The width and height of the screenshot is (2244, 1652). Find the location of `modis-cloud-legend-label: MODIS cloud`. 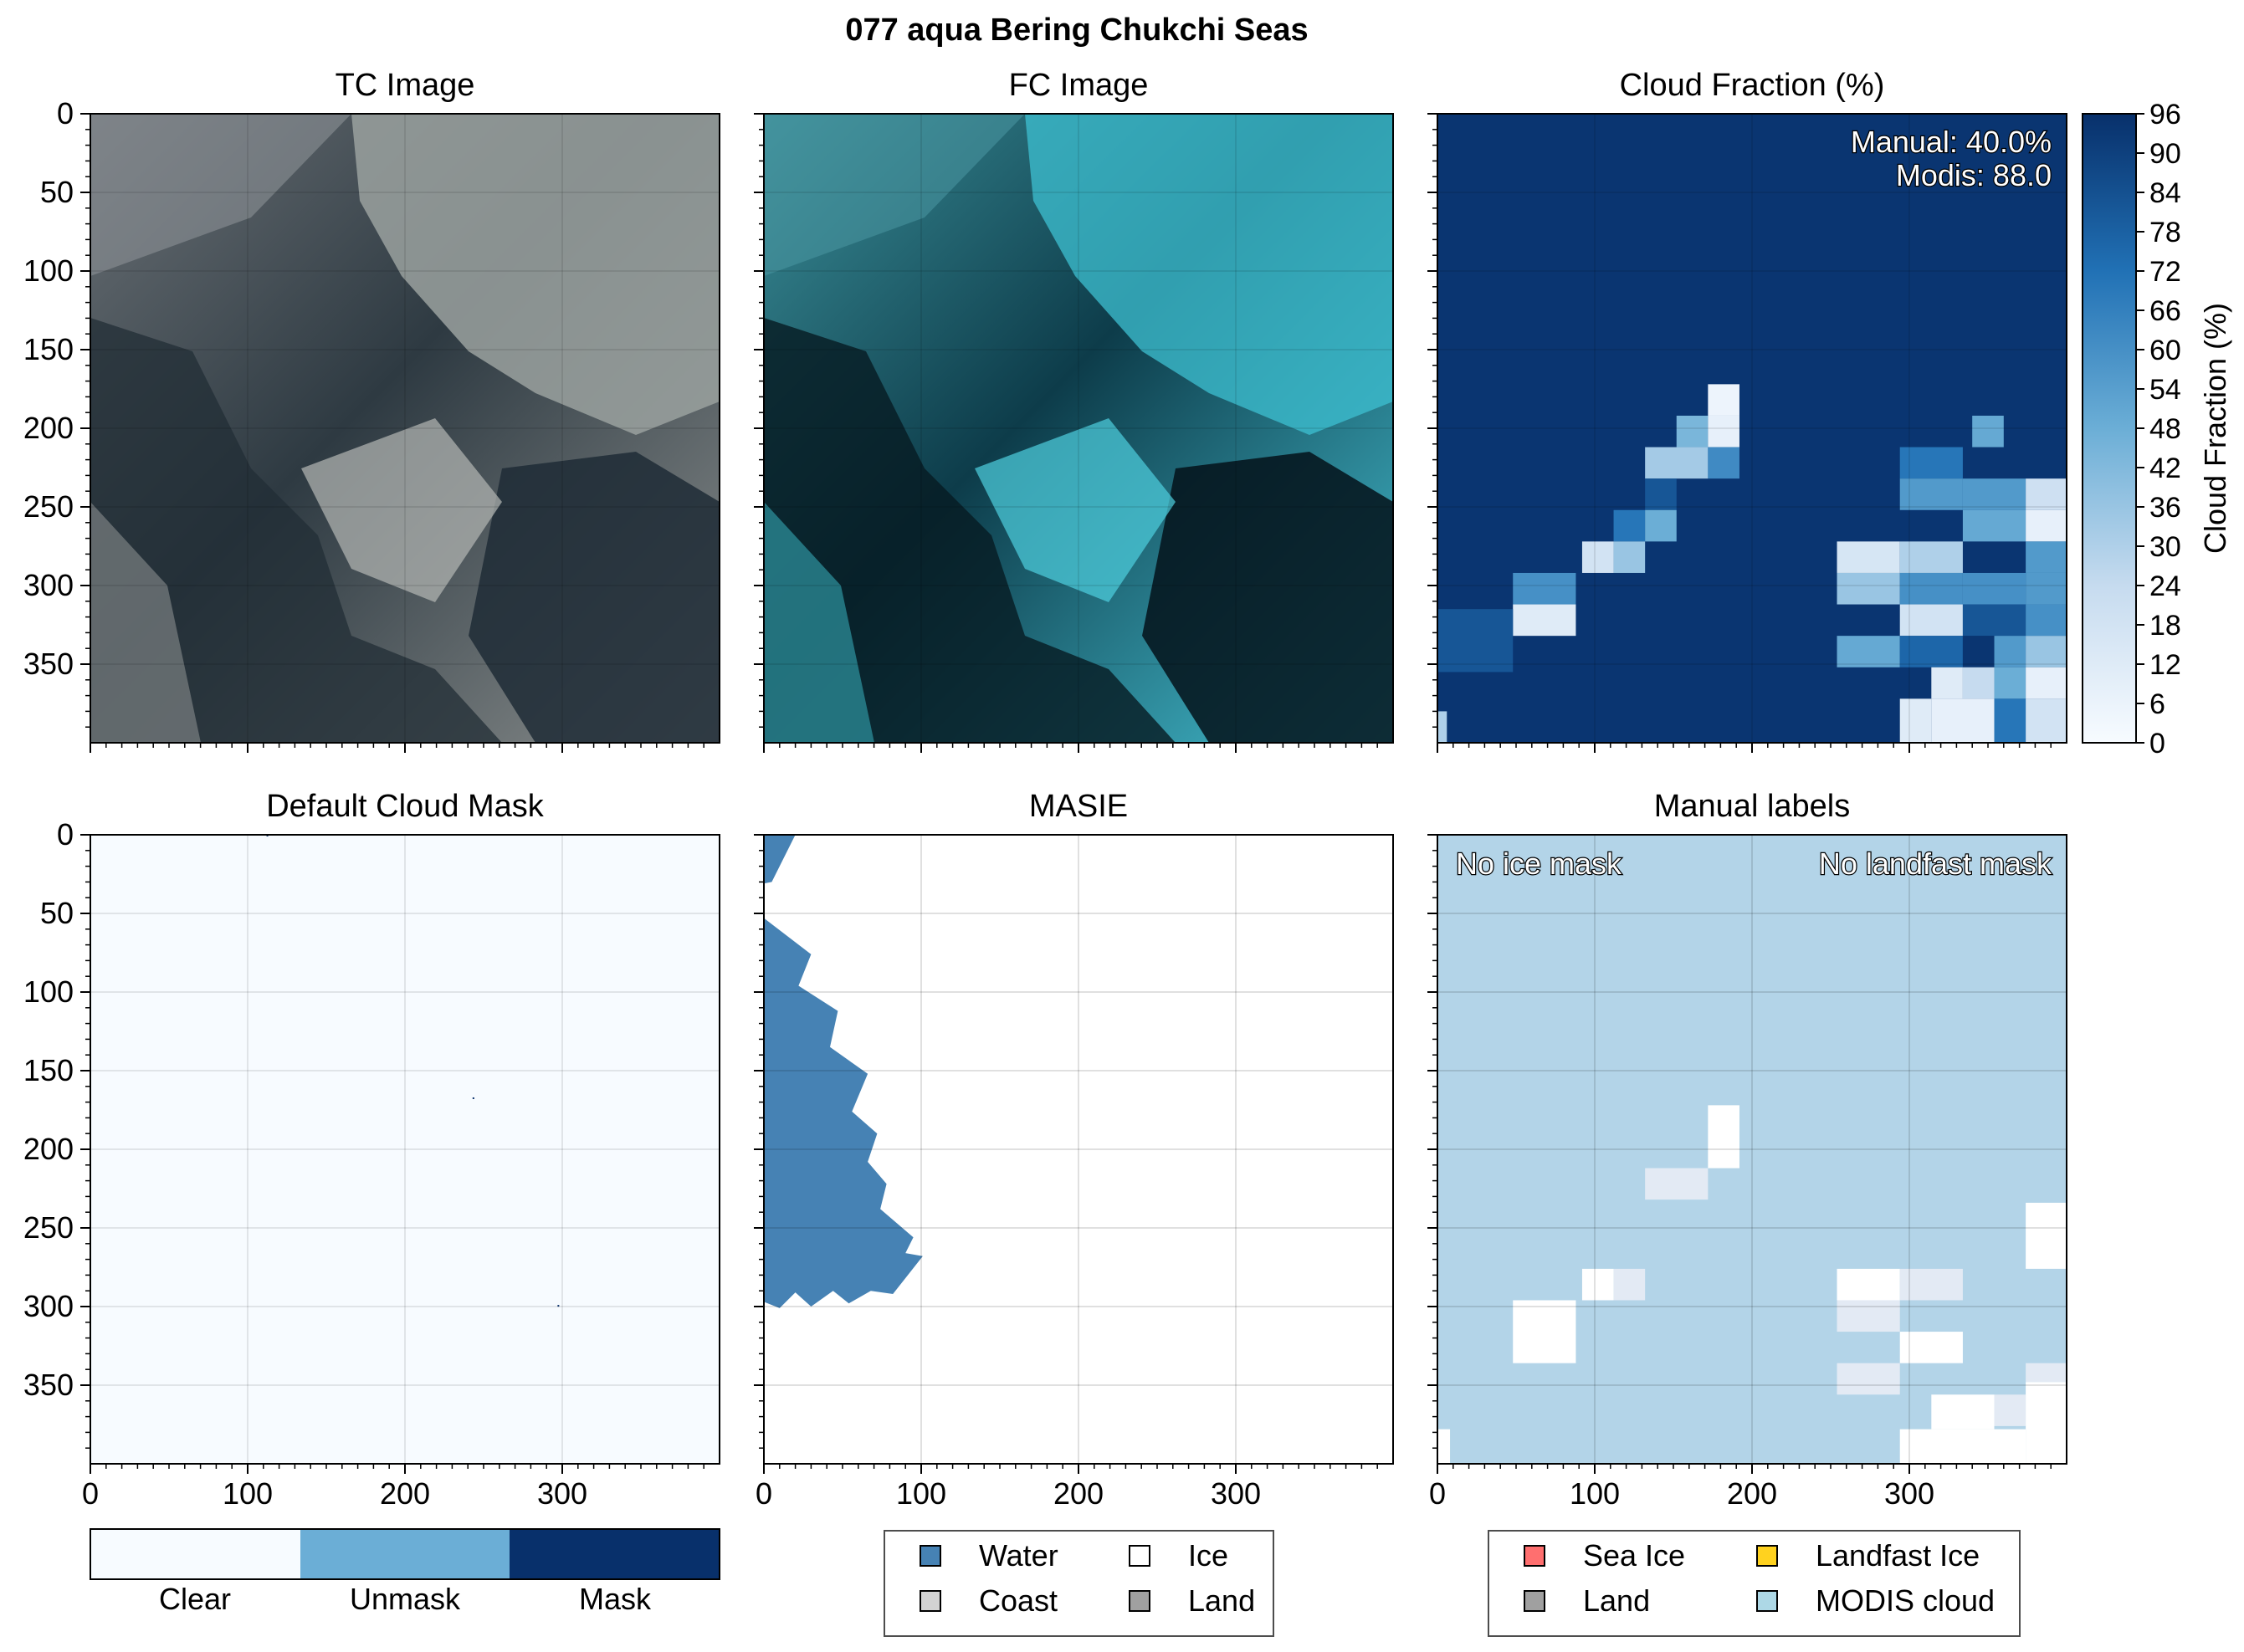

modis-cloud-legend-label: MODIS cloud is located at coordinates (1905, 1600).